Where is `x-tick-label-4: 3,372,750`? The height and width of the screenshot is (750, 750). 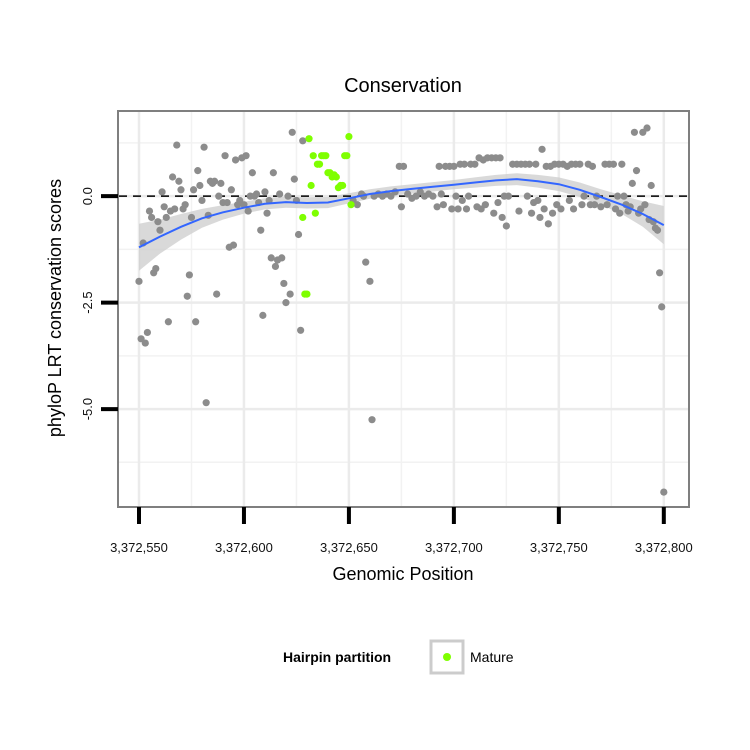 x-tick-label-4: 3,372,750 is located at coordinates (559, 547).